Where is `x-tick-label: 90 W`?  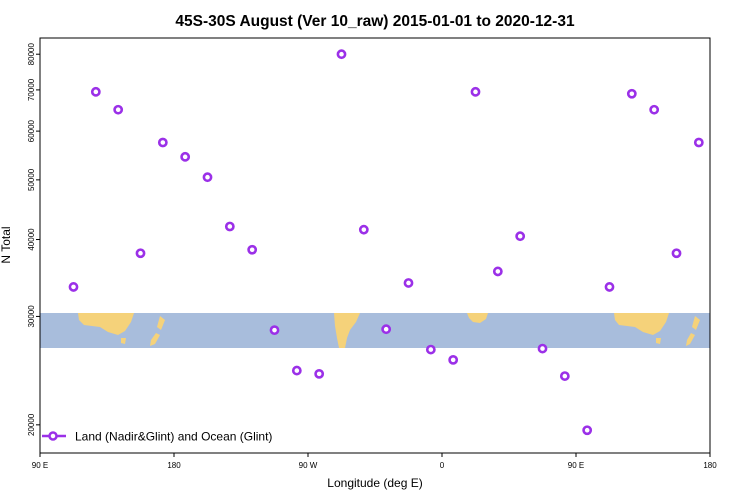 x-tick-label: 90 W is located at coordinates (308, 465).